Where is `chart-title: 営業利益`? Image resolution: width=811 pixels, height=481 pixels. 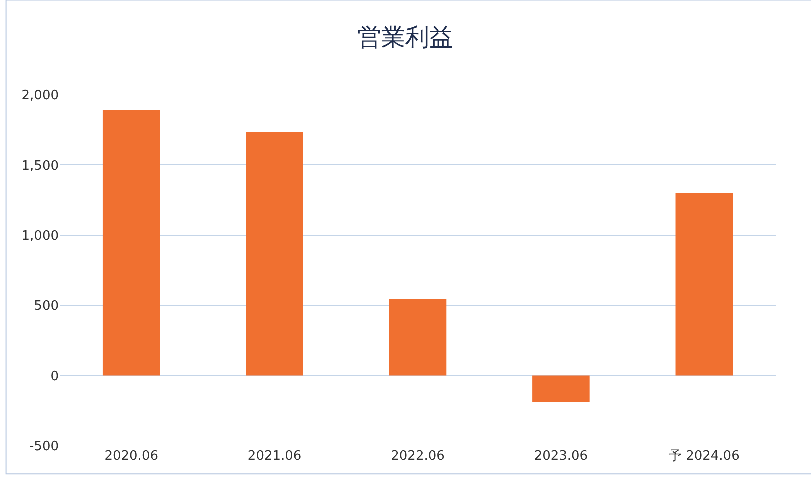 chart-title: 営業利益 is located at coordinates (406, 38).